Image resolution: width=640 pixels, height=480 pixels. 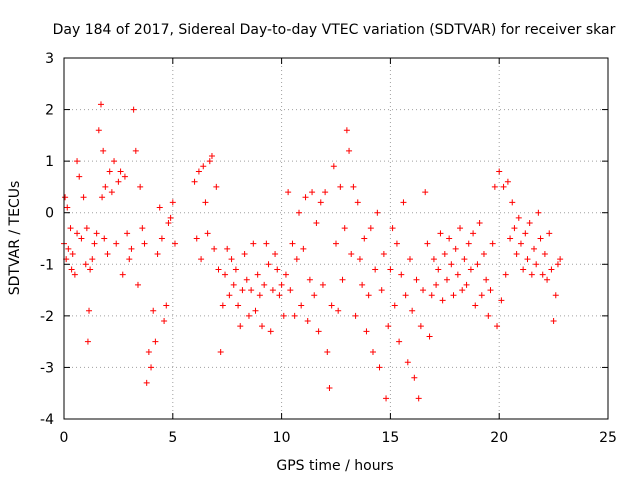 I want to click on x-tick-label: 20, so click(x=499, y=438).